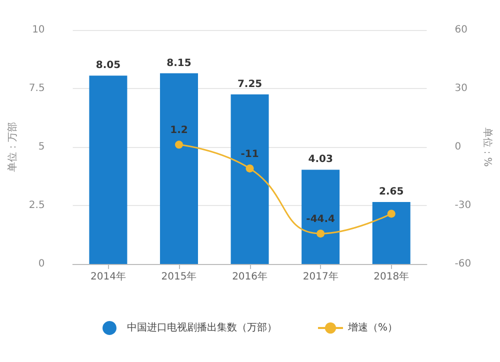  Describe the element at coordinates (463, 205) in the screenshot. I see `y2-tick-label: -30` at that location.